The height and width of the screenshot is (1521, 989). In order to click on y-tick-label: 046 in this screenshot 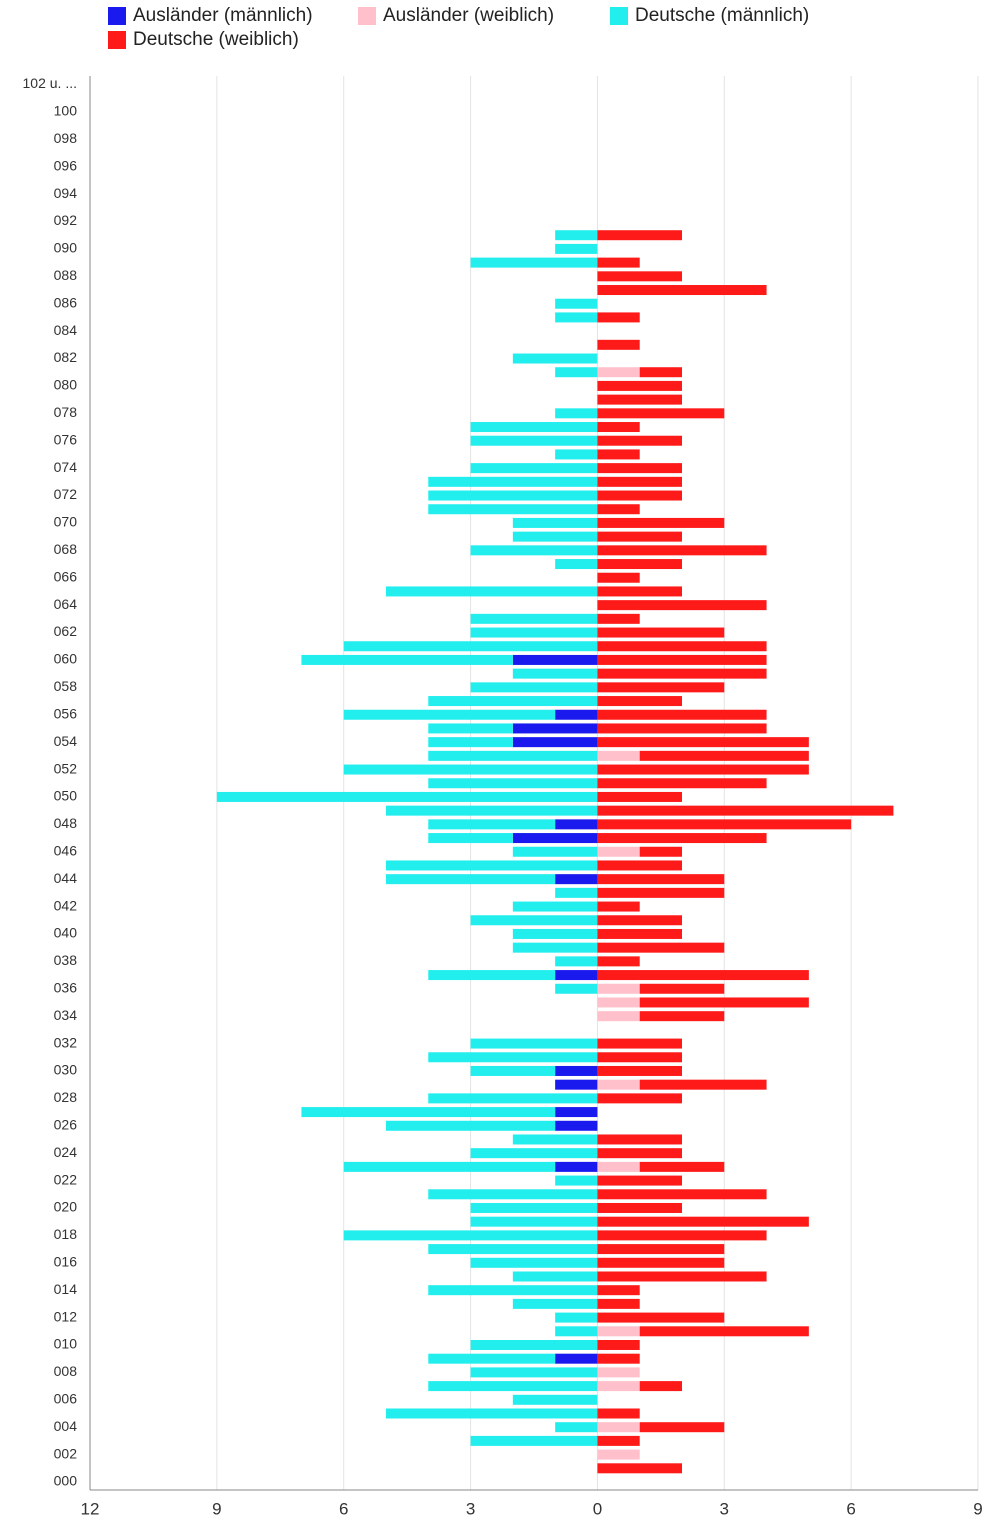, I will do `click(66, 850)`.